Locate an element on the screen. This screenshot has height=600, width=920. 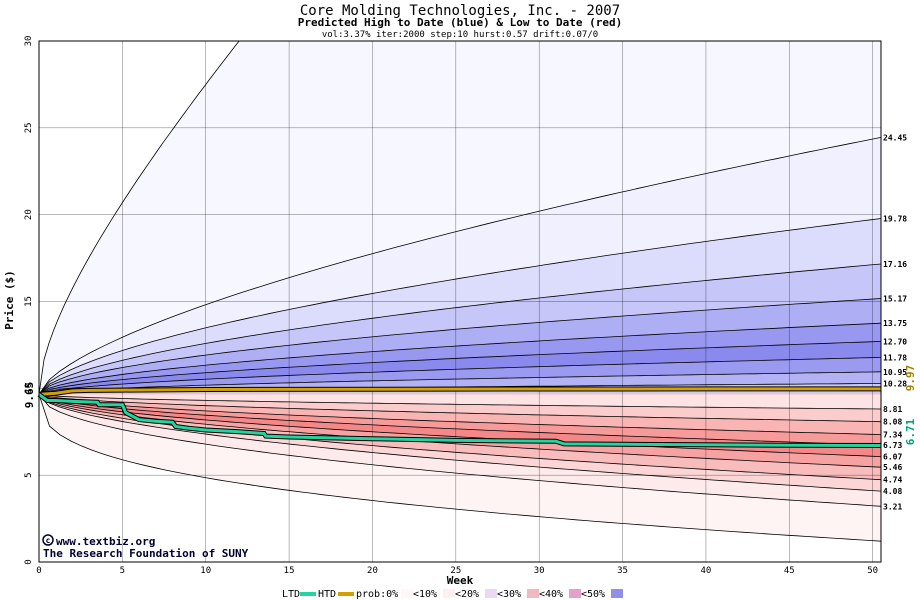
y-tick-label-15: 15 is located at coordinates (29, 301).